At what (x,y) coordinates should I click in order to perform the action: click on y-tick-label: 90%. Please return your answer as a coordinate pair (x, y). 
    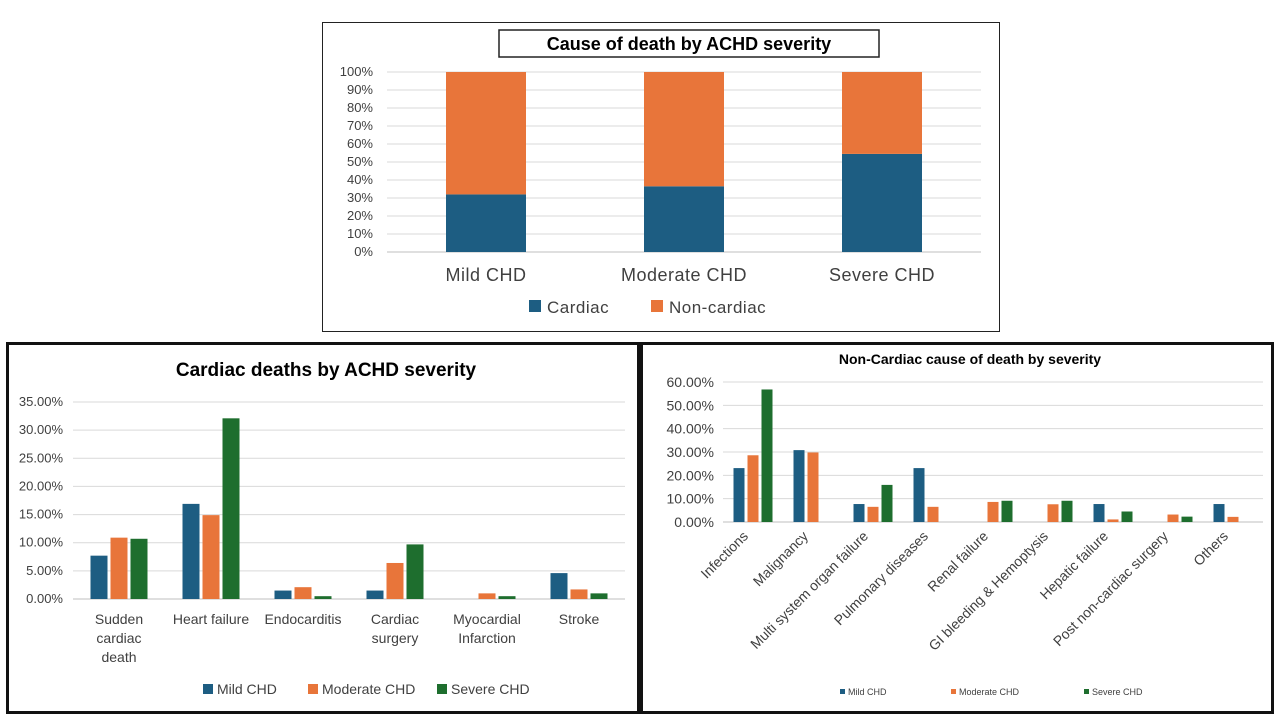
    Looking at the image, I should click on (360, 89).